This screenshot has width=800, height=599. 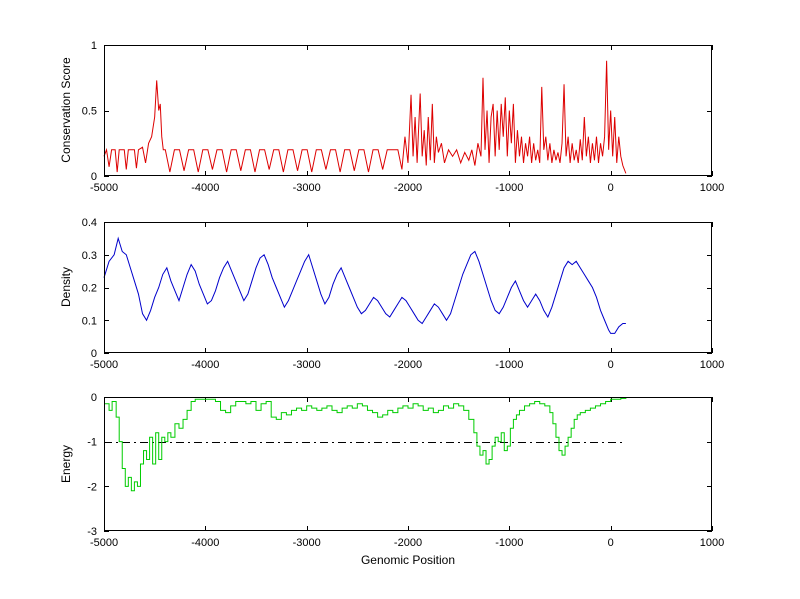 What do you see at coordinates (66, 110) in the screenshot?
I see `y-axis-label-conservation: Conservation Score` at bounding box center [66, 110].